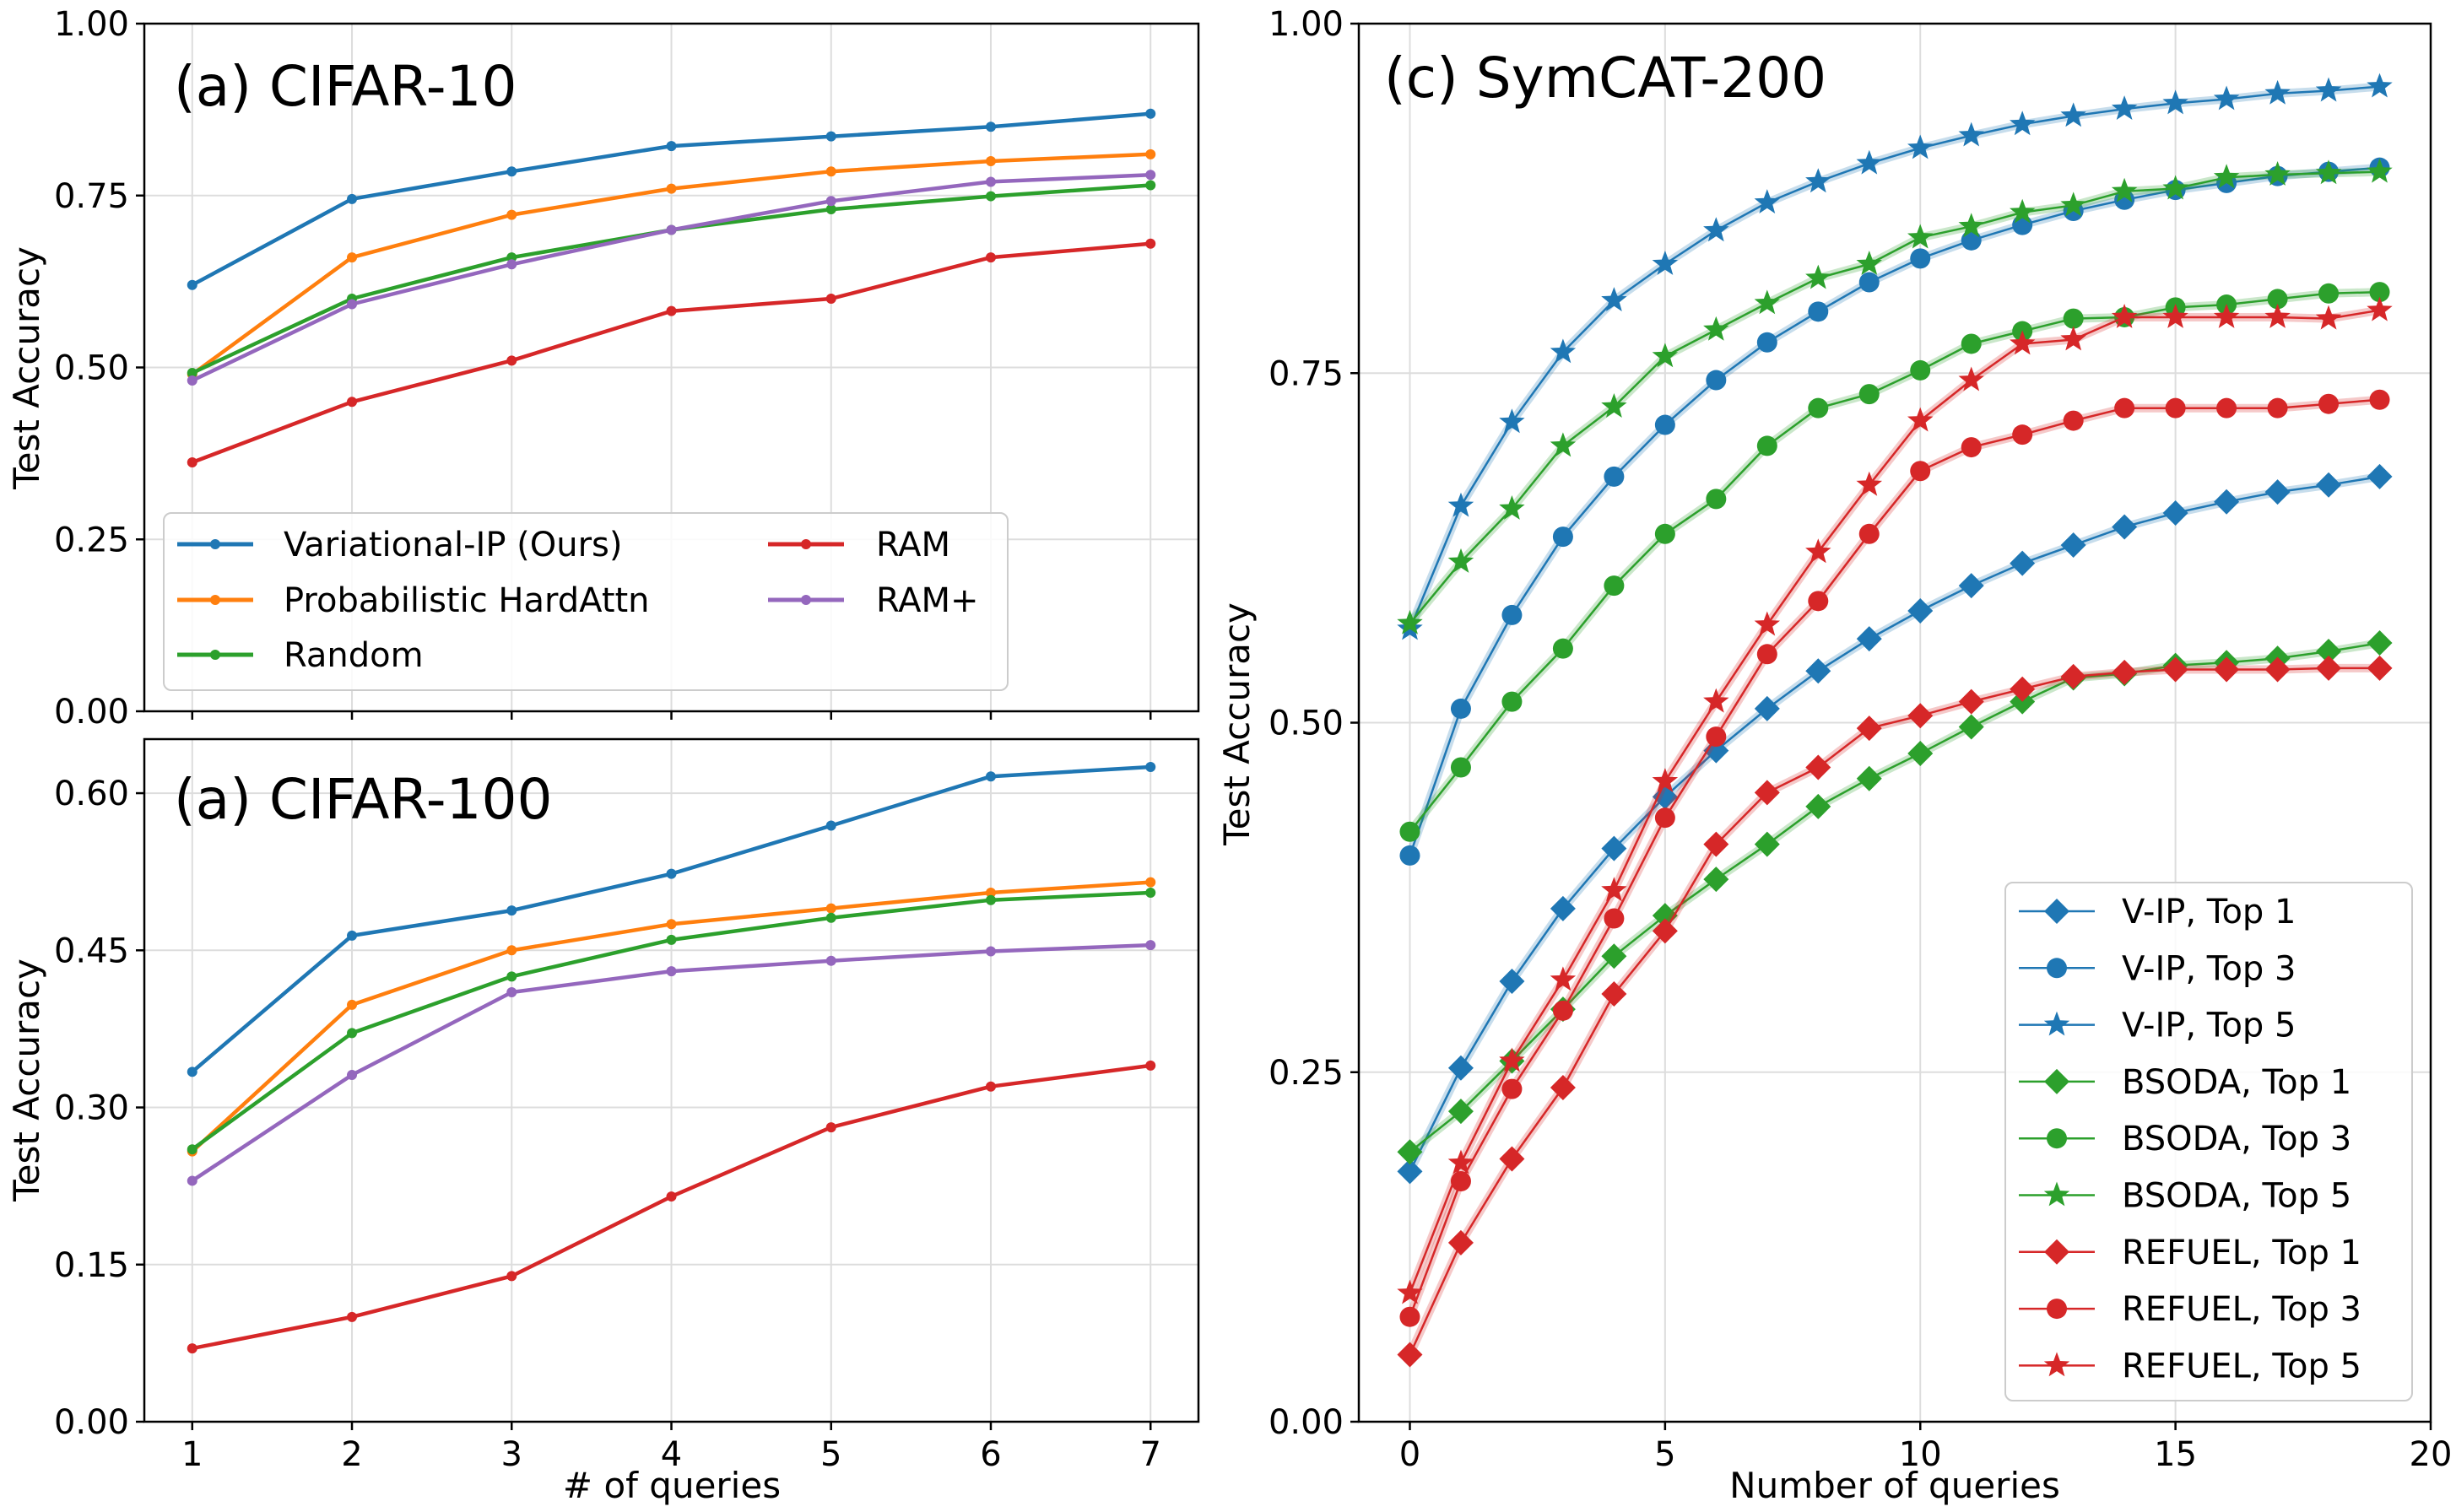 Image resolution: width=2456 pixels, height=1512 pixels. Describe the element at coordinates (2236, 1196) in the screenshot. I see `legend-label: BSODA, Top 5` at that location.